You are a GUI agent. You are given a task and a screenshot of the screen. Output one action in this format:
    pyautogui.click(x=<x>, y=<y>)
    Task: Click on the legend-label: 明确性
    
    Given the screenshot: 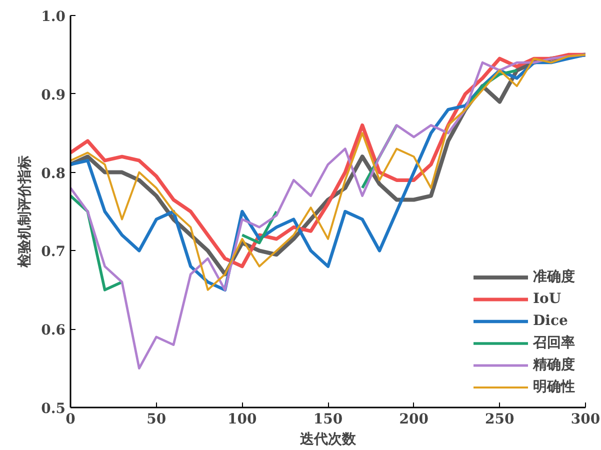 What is the action you would take?
    pyautogui.click(x=554, y=387)
    